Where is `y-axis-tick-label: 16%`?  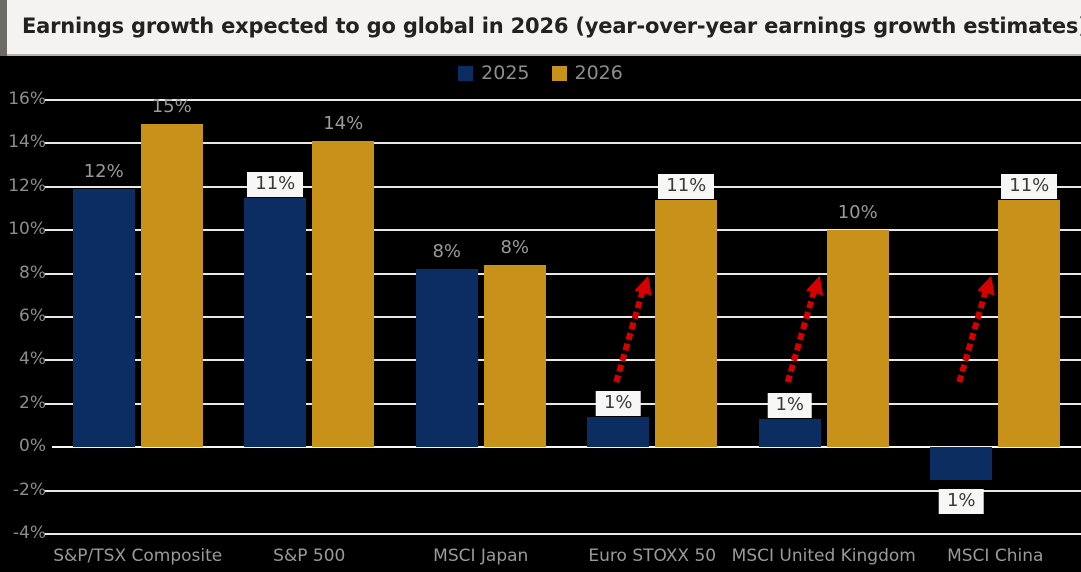 y-axis-tick-label: 16% is located at coordinates (27, 99).